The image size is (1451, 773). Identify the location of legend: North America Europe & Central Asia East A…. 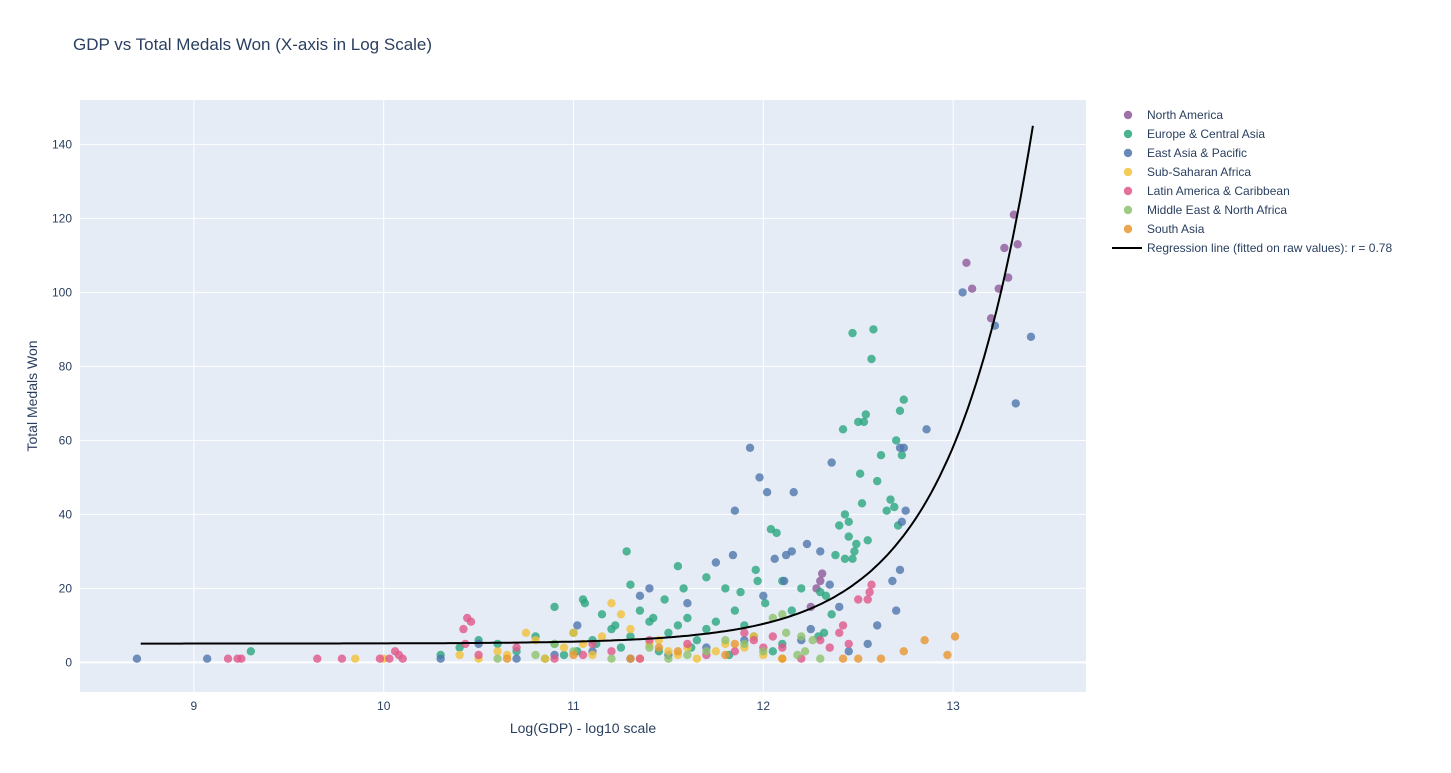
(1252, 181).